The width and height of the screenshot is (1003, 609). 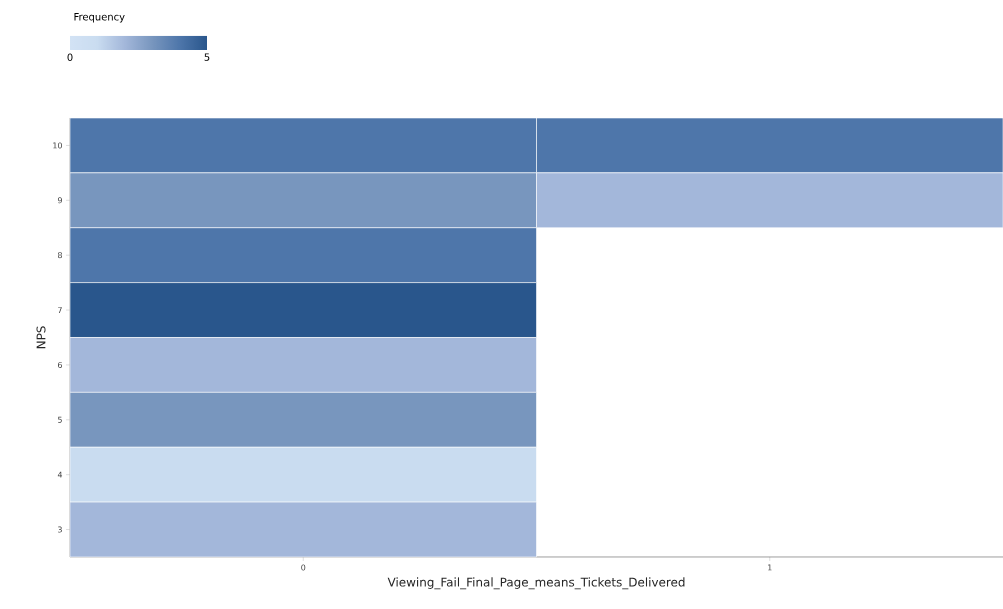 What do you see at coordinates (41, 337) in the screenshot?
I see `y-axis-title: NPS` at bounding box center [41, 337].